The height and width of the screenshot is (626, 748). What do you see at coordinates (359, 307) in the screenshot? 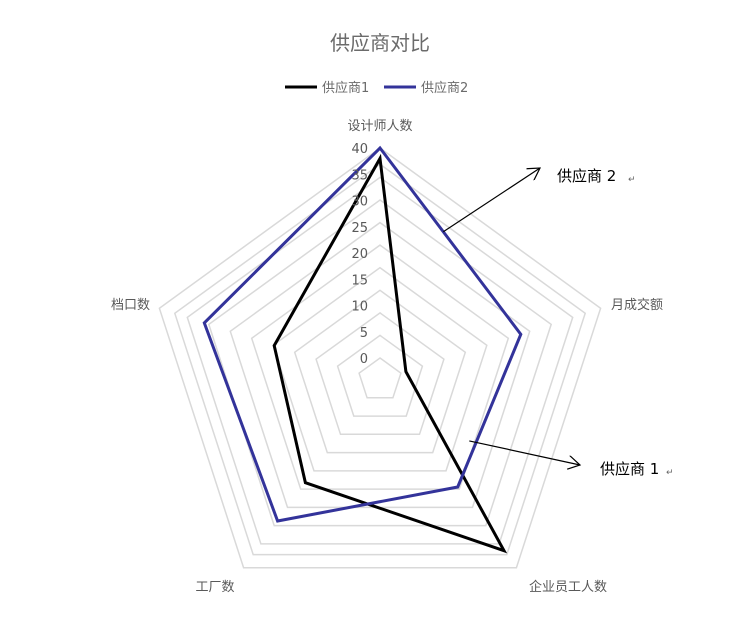
I see `radial-tick-label-10: 10` at bounding box center [359, 307].